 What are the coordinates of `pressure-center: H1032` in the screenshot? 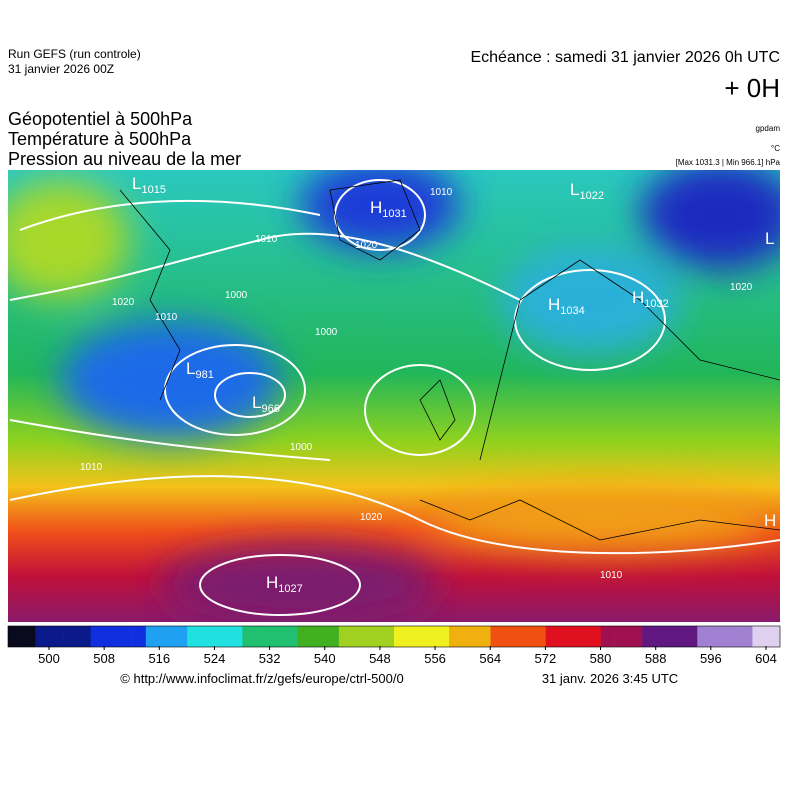 It's located at (650, 299).